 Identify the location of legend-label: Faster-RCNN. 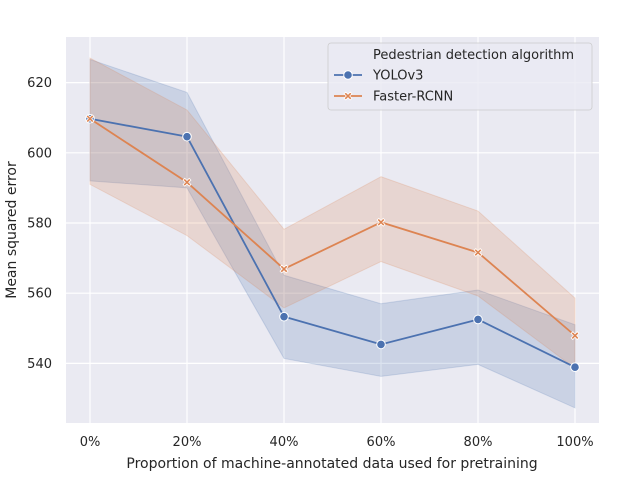
(413, 97).